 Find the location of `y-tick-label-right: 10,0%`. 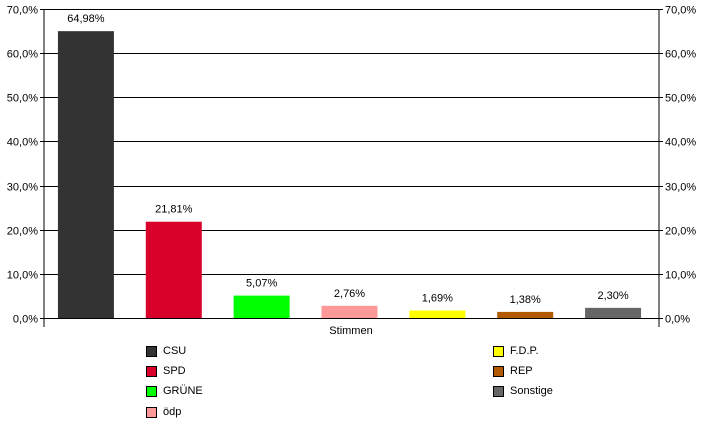

y-tick-label-right: 10,0% is located at coordinates (680, 276).